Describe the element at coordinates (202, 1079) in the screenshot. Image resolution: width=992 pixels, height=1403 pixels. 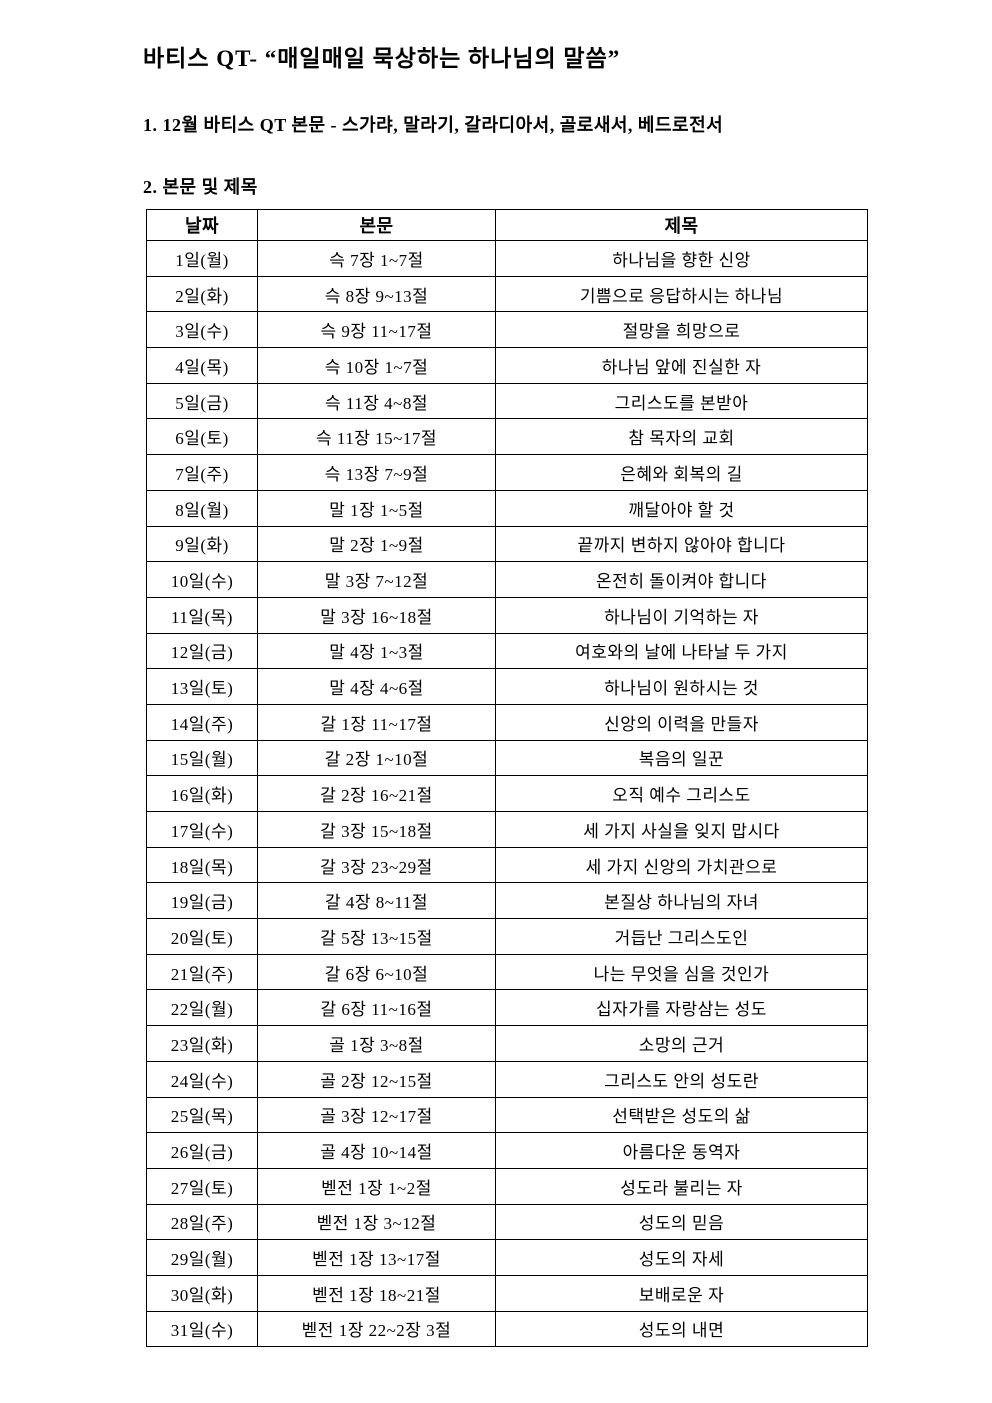
I see `cell-date: 24일(수)` at that location.